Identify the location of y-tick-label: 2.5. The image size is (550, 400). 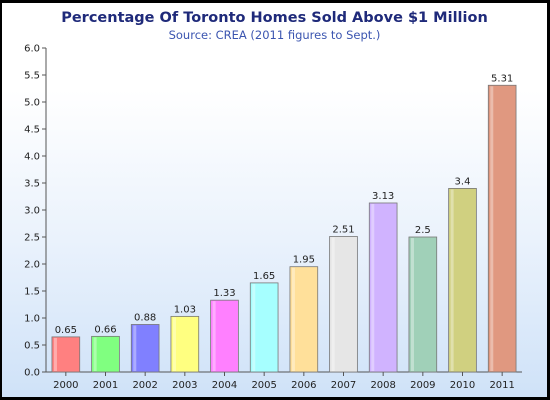
(32, 238).